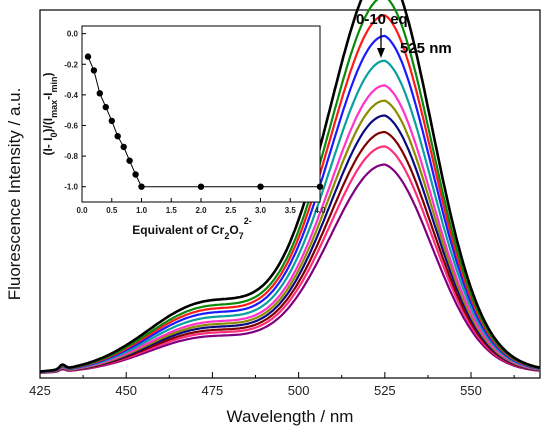  I want to click on main-x-tick-label: 550, so click(471, 390).